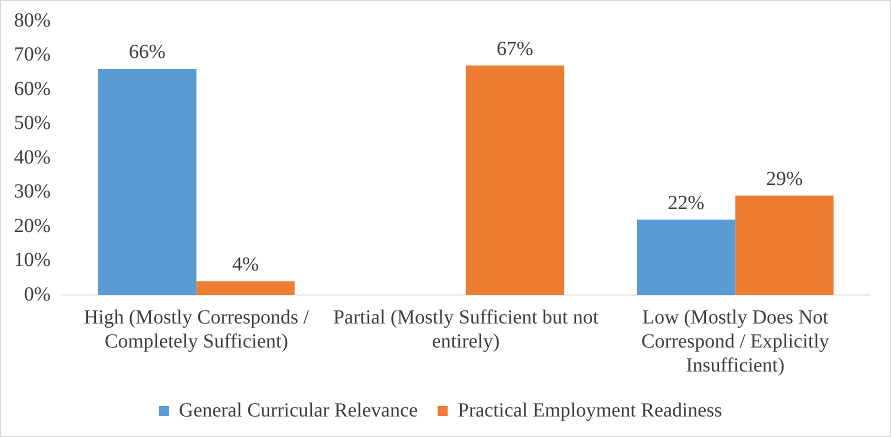 The image size is (891, 437). What do you see at coordinates (147, 52) in the screenshot?
I see `data-label: 66%` at bounding box center [147, 52].